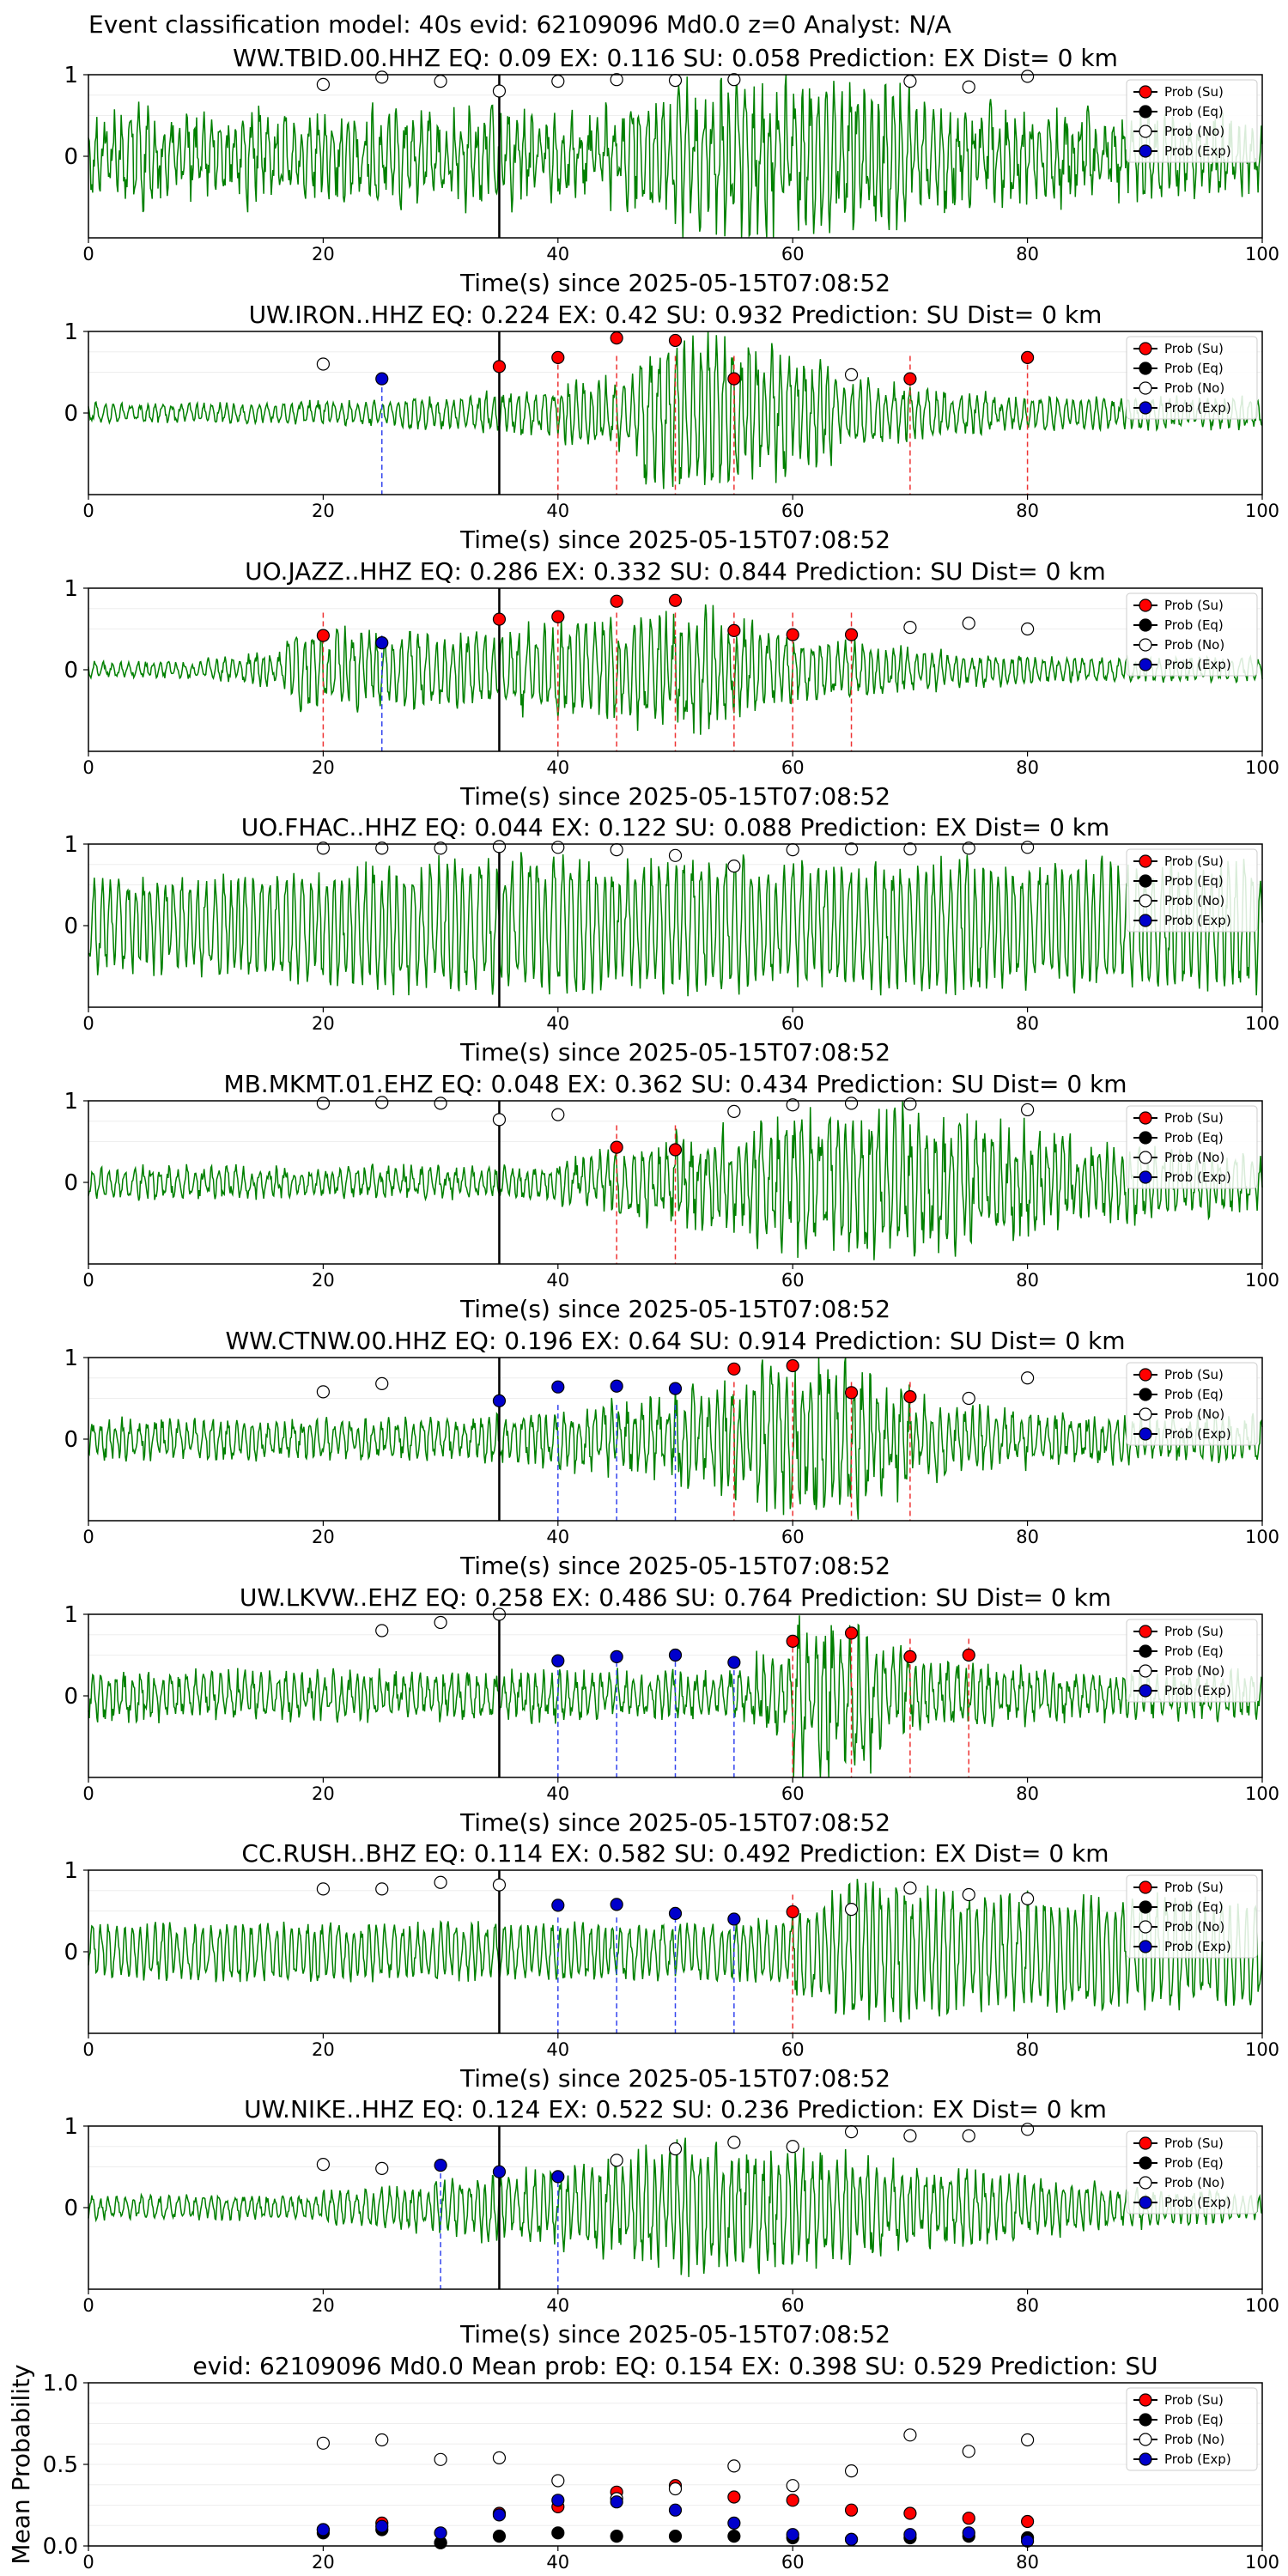  Describe the element at coordinates (1197, 1434) in the screenshot. I see `legend-label-exp: Prob (Exp)` at that location.